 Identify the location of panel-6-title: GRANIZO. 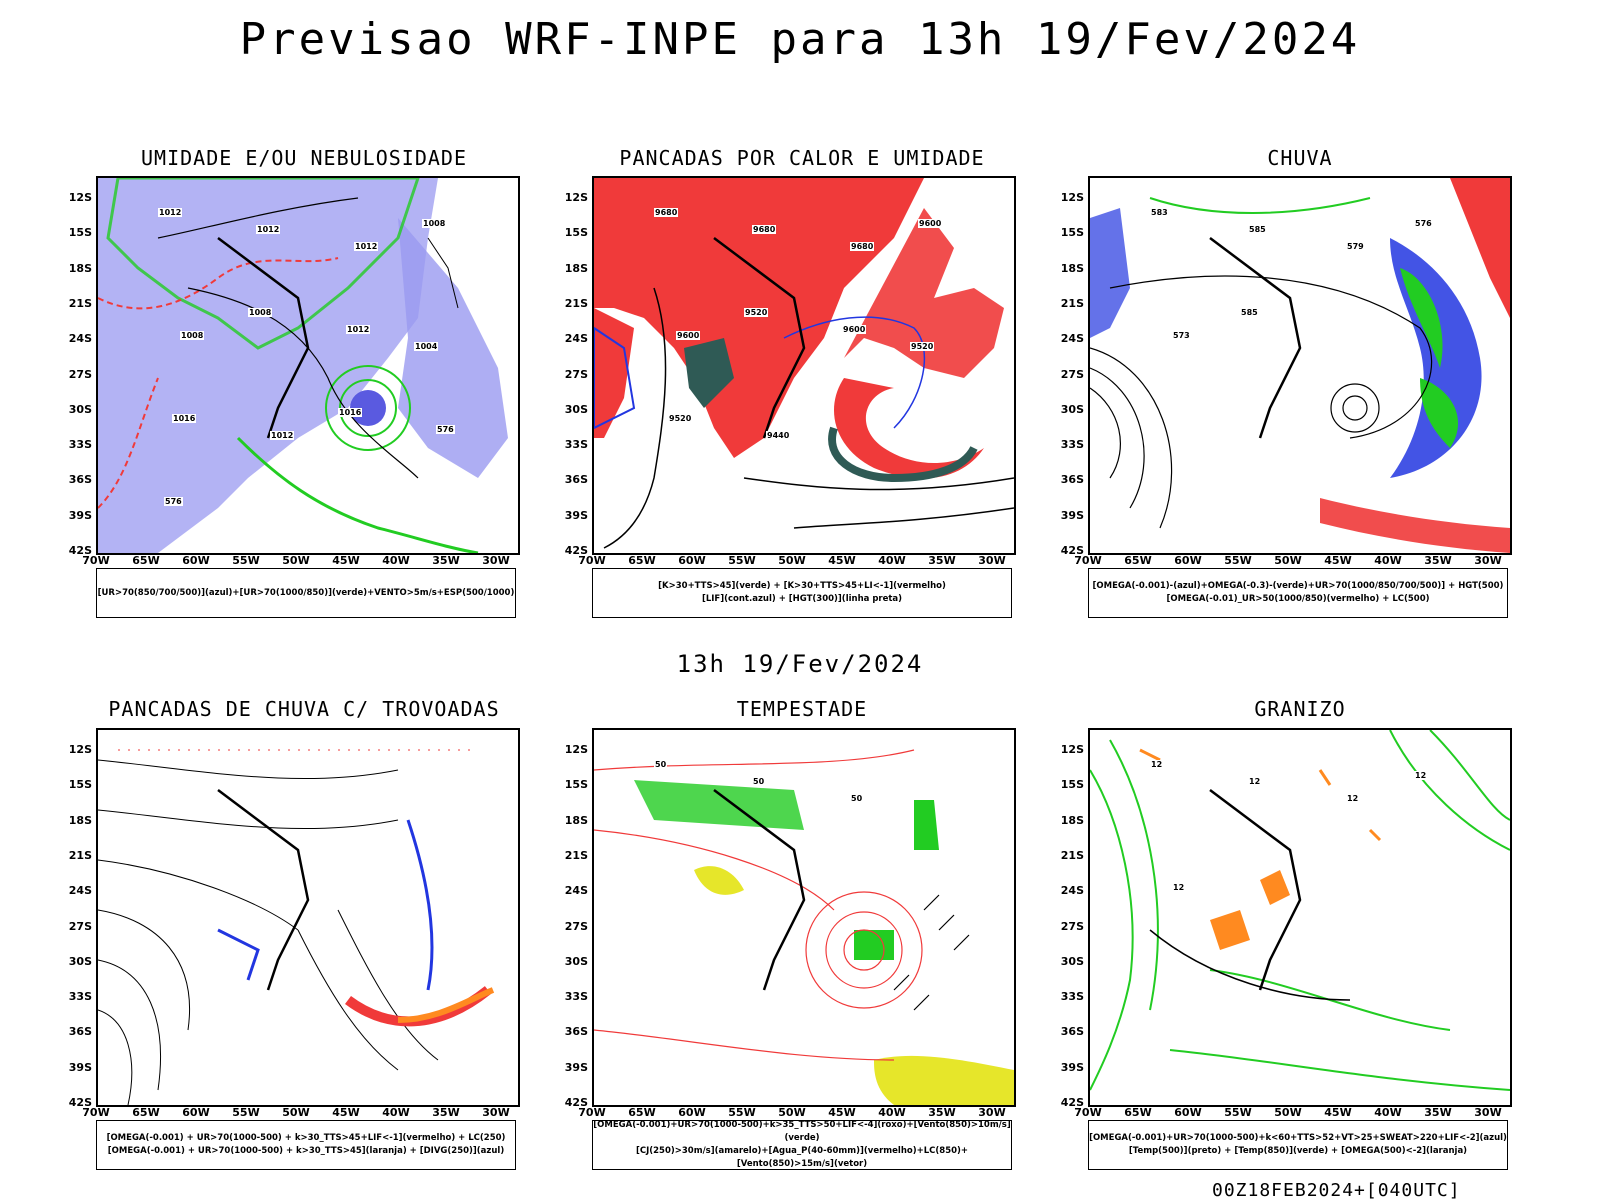
(1300, 709).